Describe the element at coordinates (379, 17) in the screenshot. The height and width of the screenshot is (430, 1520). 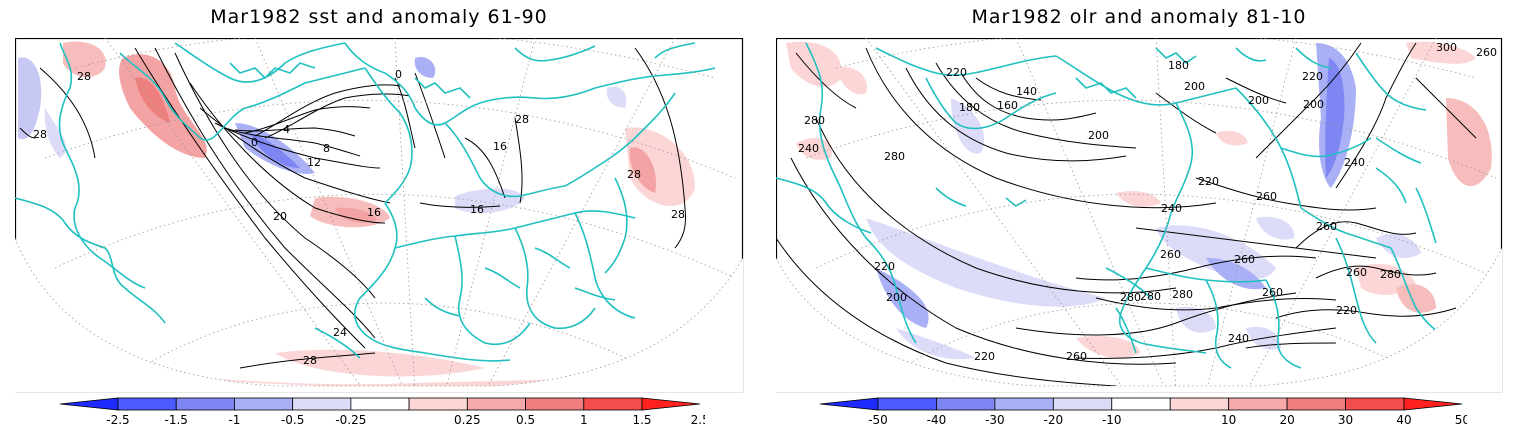
I see `panel-1-title: Mar1982 sst and anomaly 61-90` at that location.